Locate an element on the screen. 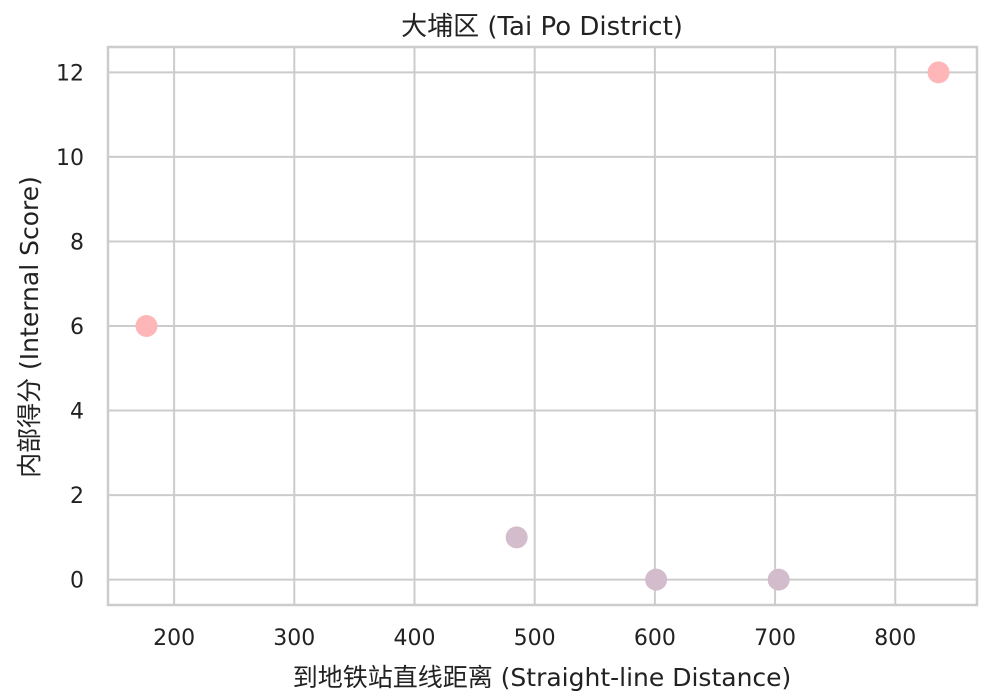 The height and width of the screenshot is (700, 1000). x-tick-label: 700 is located at coordinates (775, 638).